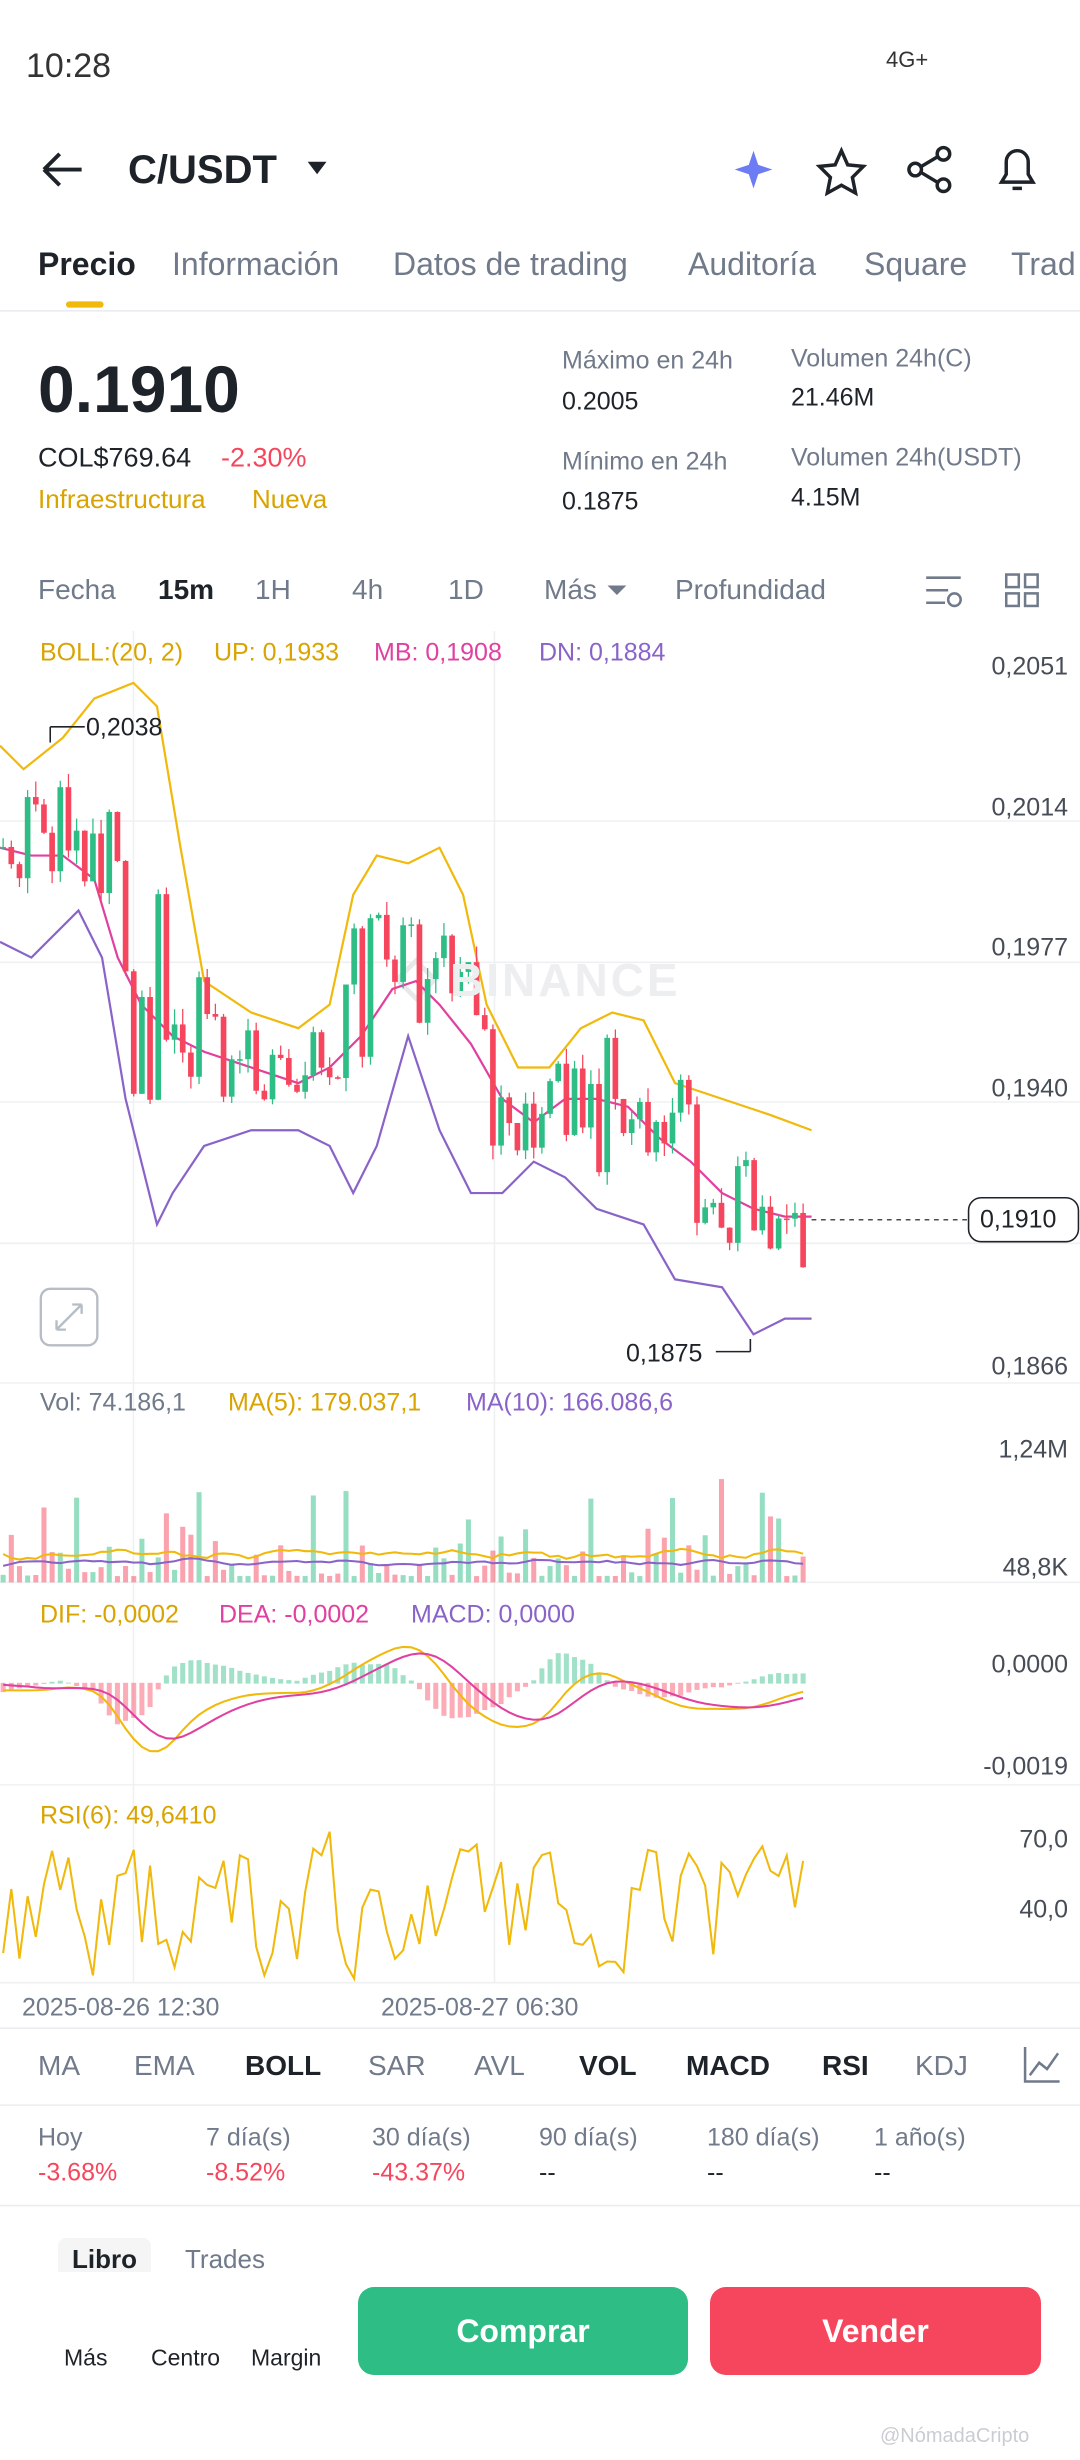 Image resolution: width=1080 pixels, height=2460 pixels. What do you see at coordinates (325, 1402) in the screenshot?
I see `vol-ma5: MA(5): 179.037,1` at bounding box center [325, 1402].